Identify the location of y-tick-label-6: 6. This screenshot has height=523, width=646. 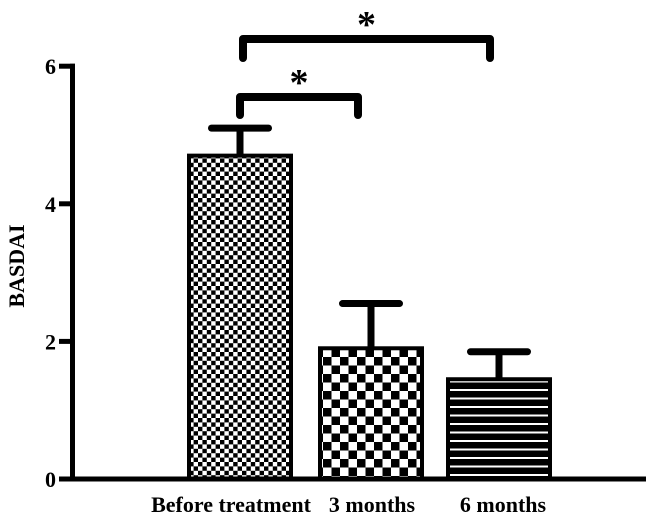
(50, 66).